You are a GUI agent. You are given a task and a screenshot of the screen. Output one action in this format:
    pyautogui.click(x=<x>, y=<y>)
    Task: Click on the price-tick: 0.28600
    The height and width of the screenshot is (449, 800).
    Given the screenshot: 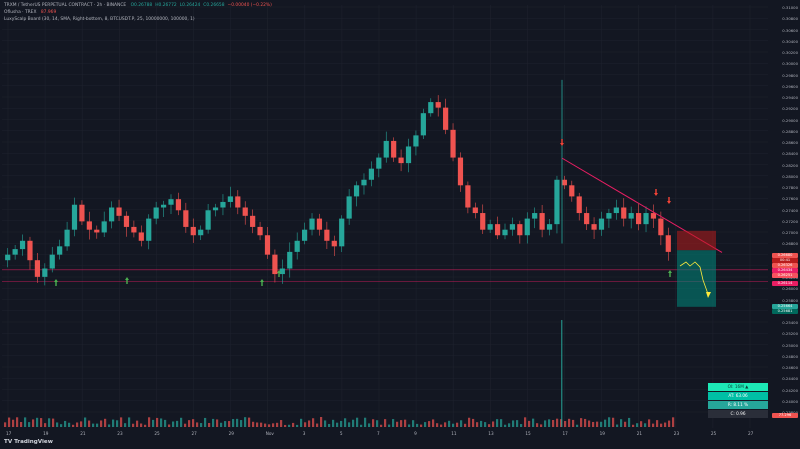 What is the action you would take?
    pyautogui.click(x=790, y=142)
    